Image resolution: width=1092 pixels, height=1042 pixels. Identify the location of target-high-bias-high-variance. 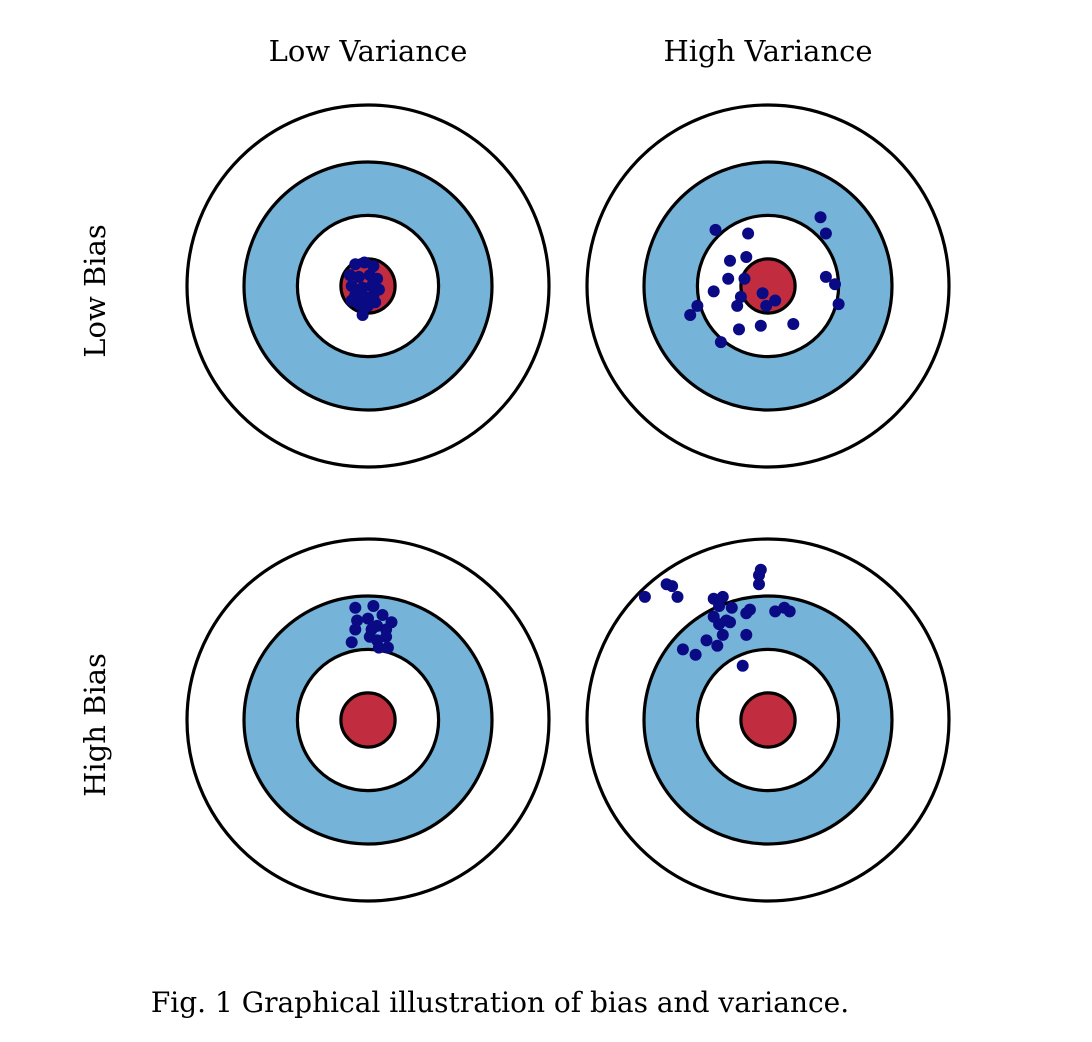
(768, 720).